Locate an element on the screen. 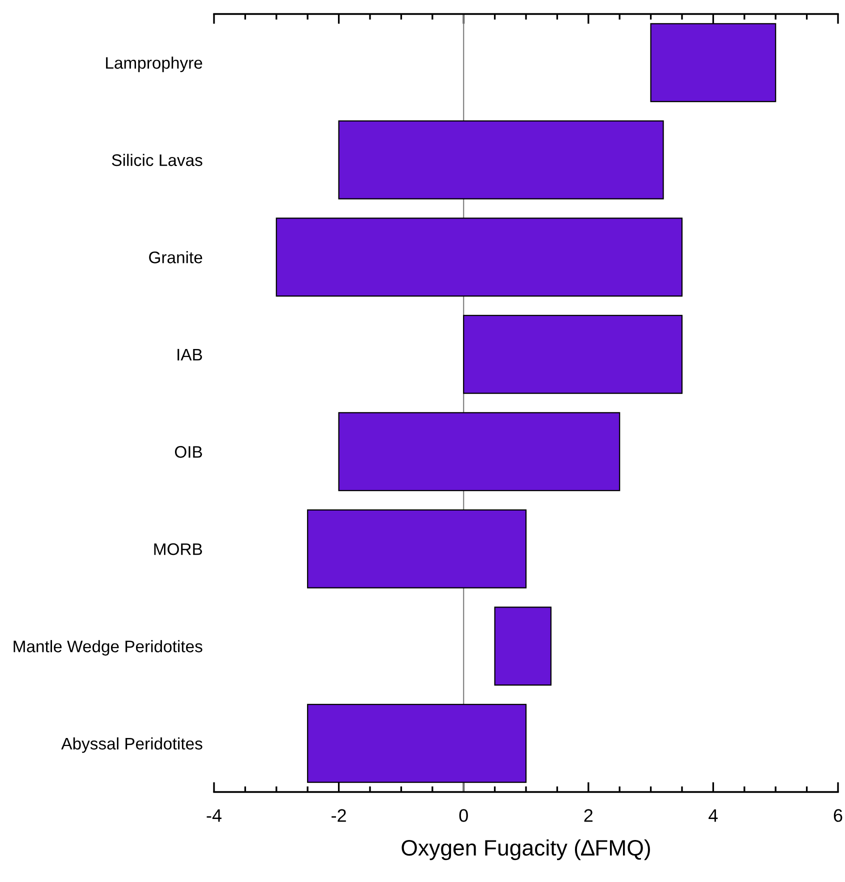  y-tick-label: Silicic Lavas is located at coordinates (157, 160).